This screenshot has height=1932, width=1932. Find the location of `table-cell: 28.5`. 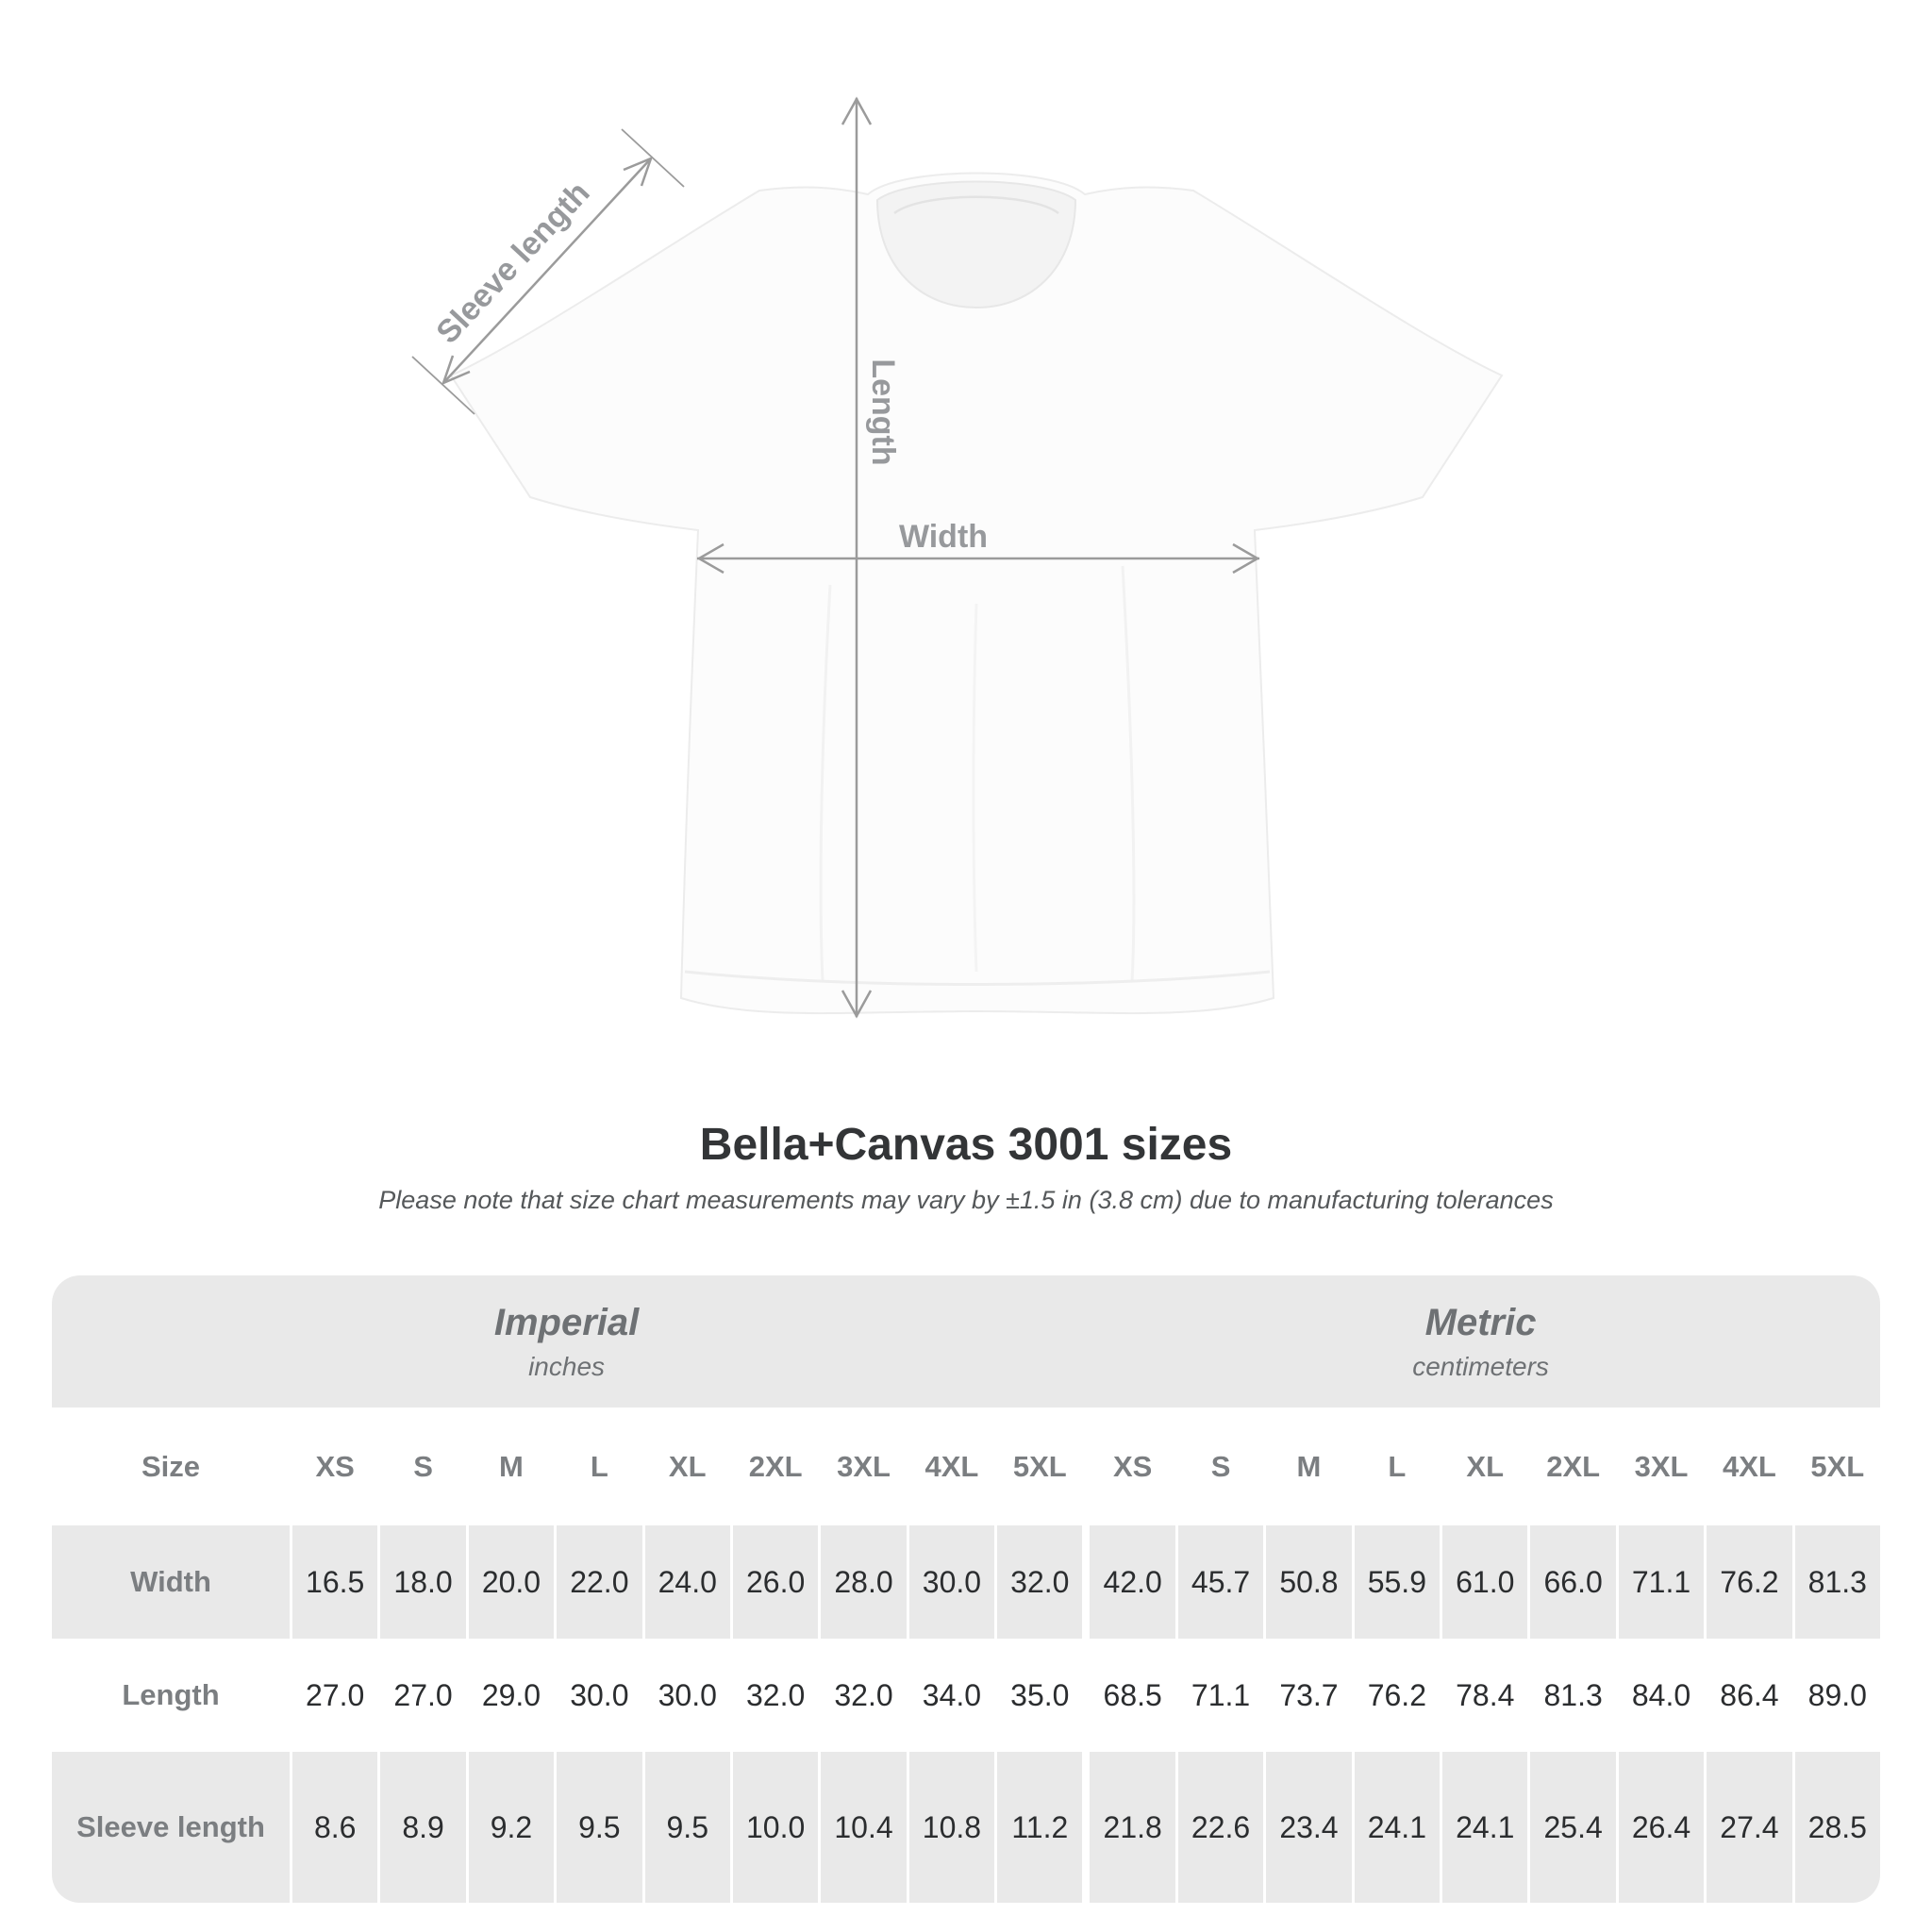

table-cell: 28.5 is located at coordinates (1837, 1827).